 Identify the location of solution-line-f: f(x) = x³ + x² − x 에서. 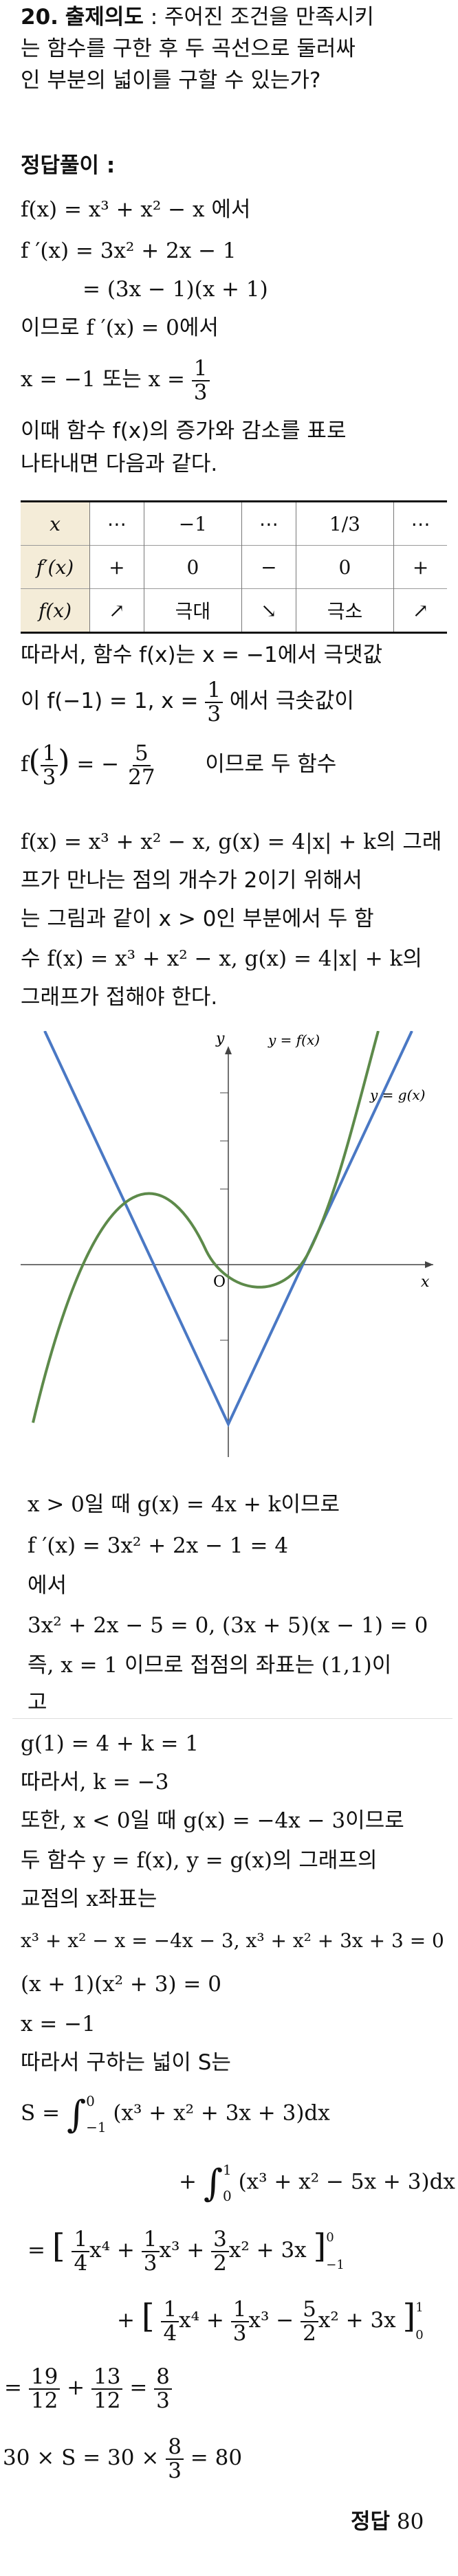
(136, 209).